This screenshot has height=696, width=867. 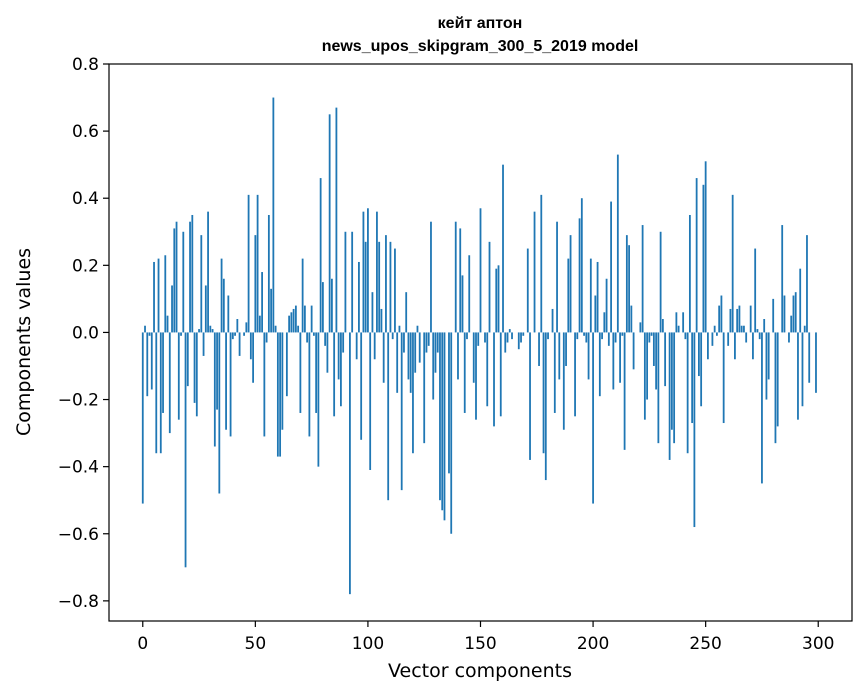 What do you see at coordinates (24, 342) in the screenshot?
I see `y-axis-label: Components values` at bounding box center [24, 342].